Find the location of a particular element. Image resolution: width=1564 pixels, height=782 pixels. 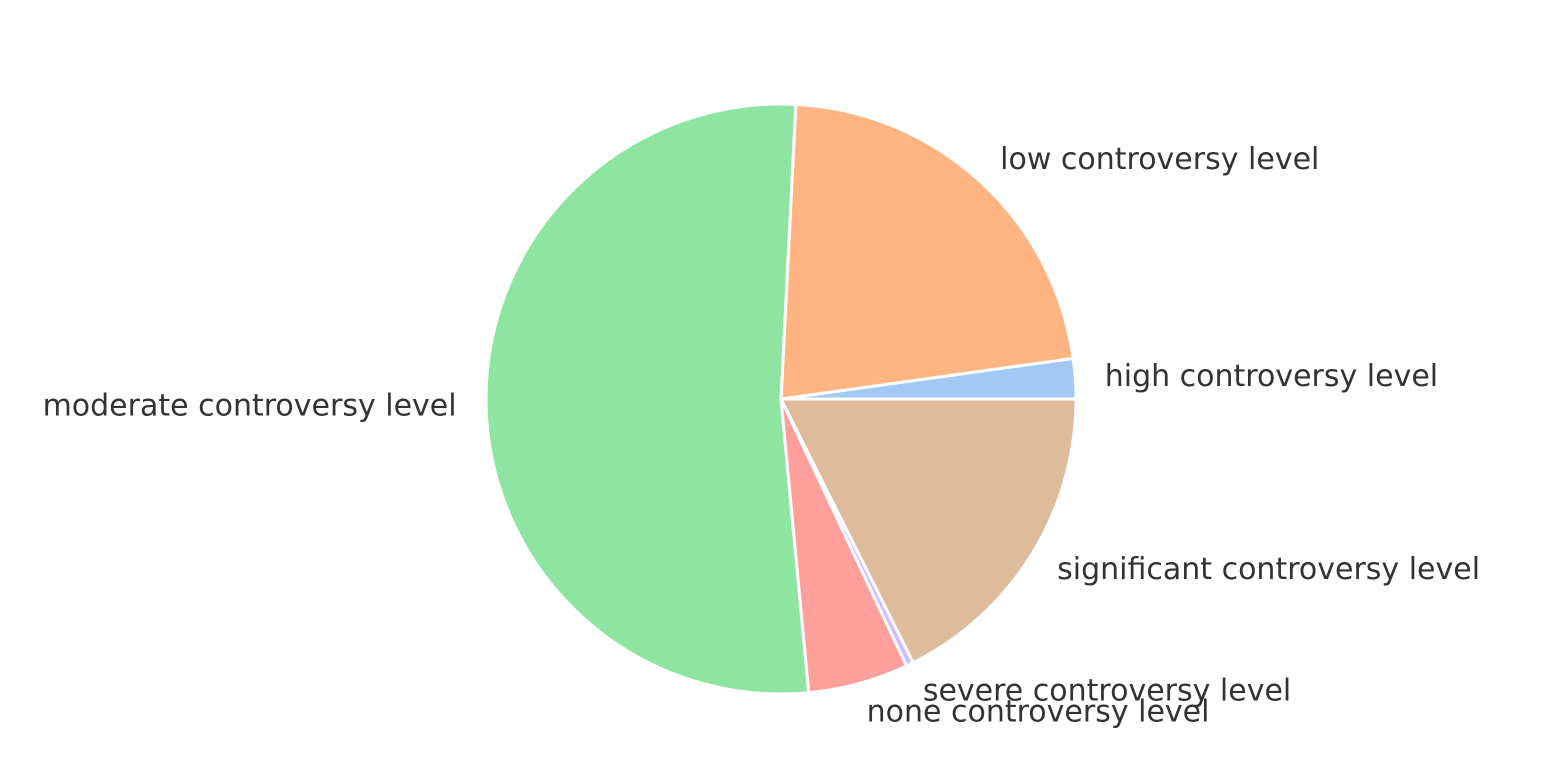

pie-label-low-controversy-level: low controversy level is located at coordinates (1159, 159).